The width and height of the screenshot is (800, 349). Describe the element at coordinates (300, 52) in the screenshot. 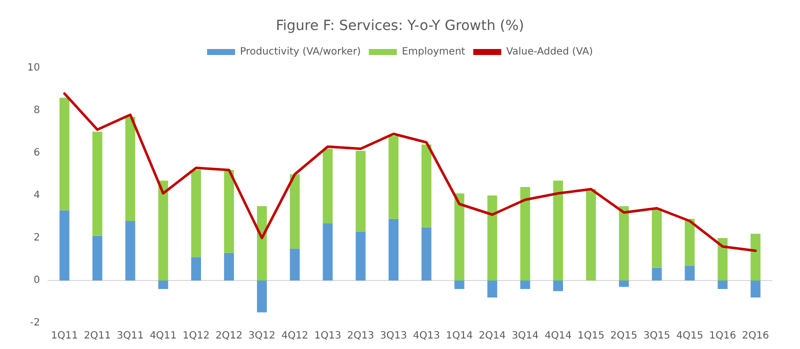

I see `legend-label: Productivity (VA/worker)` at that location.